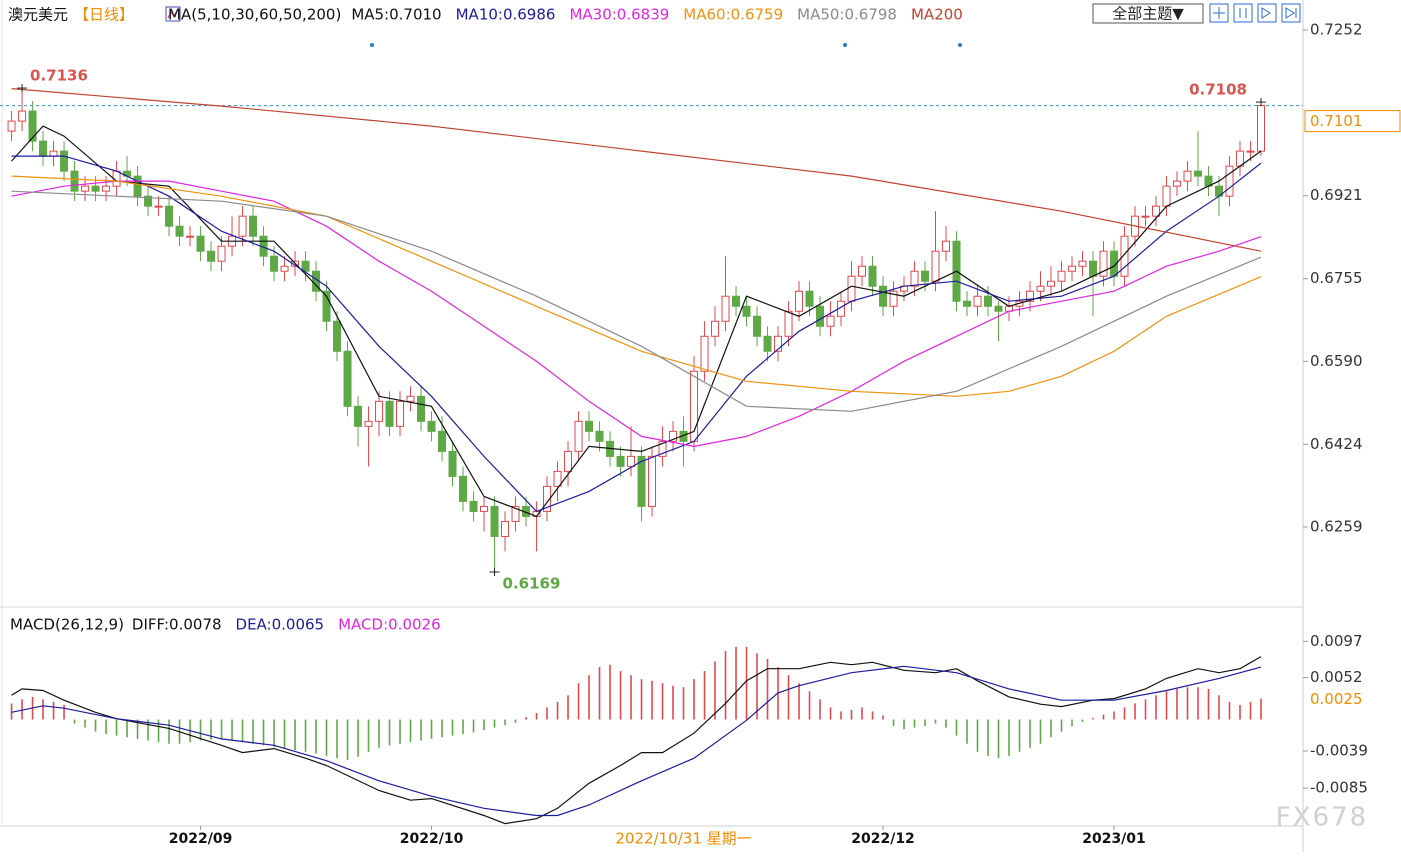  I want to click on x-tick-label: 2022/10, so click(432, 839).